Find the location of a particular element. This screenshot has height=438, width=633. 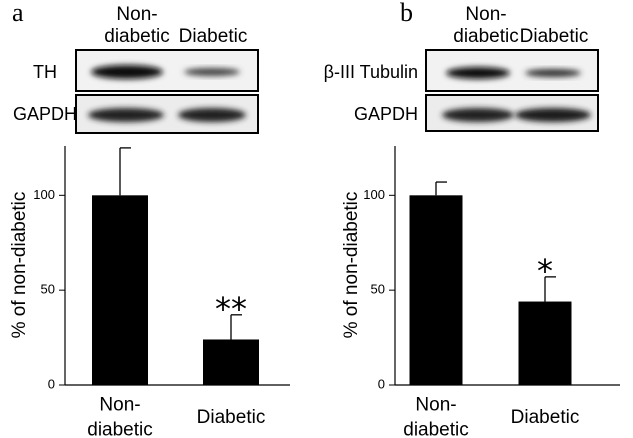

panel-label: a is located at coordinates (18, 13).